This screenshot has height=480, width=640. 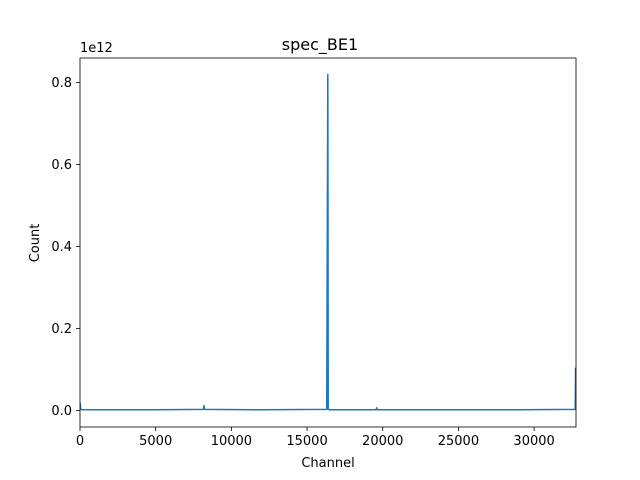 I want to click on x-tick-label-3: 15000, so click(x=306, y=441).